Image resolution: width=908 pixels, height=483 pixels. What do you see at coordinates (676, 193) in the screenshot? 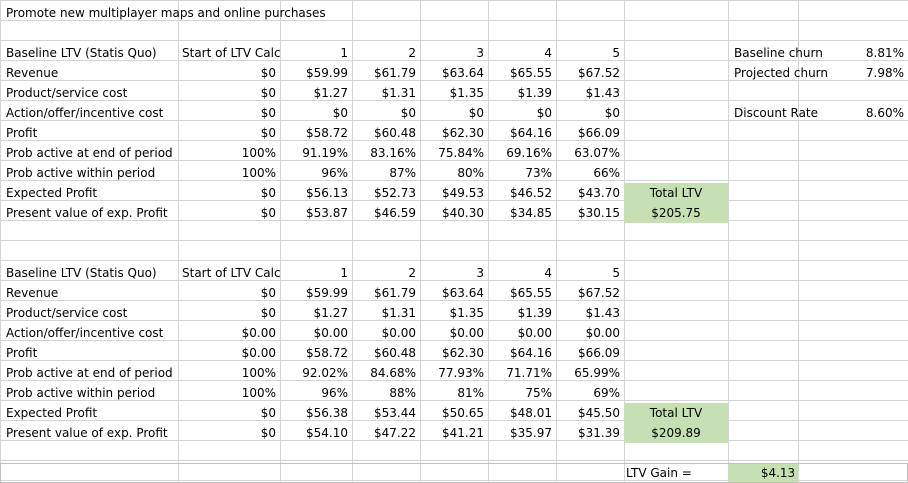
I see `total-ltv-label-1: Total LTV` at bounding box center [676, 193].